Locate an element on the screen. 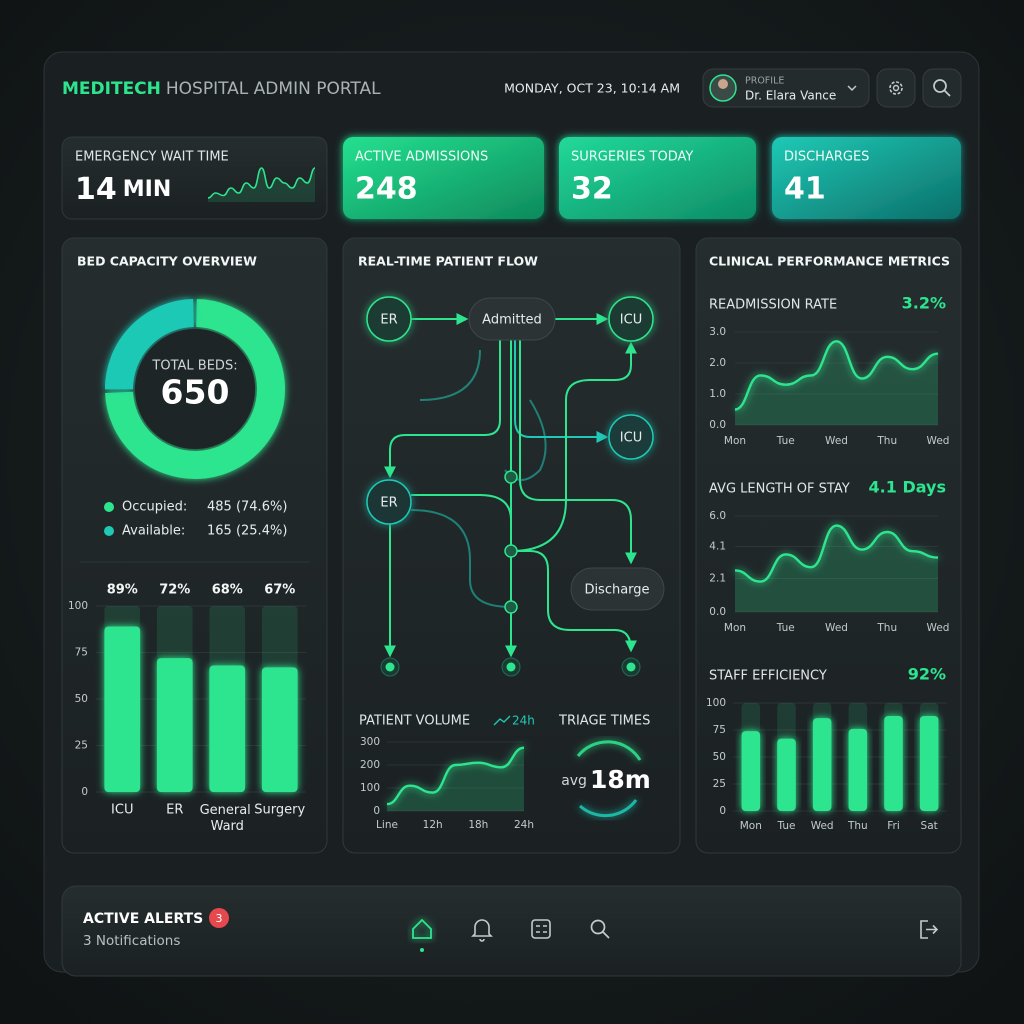  triage-prefix: avg is located at coordinates (574, 781).